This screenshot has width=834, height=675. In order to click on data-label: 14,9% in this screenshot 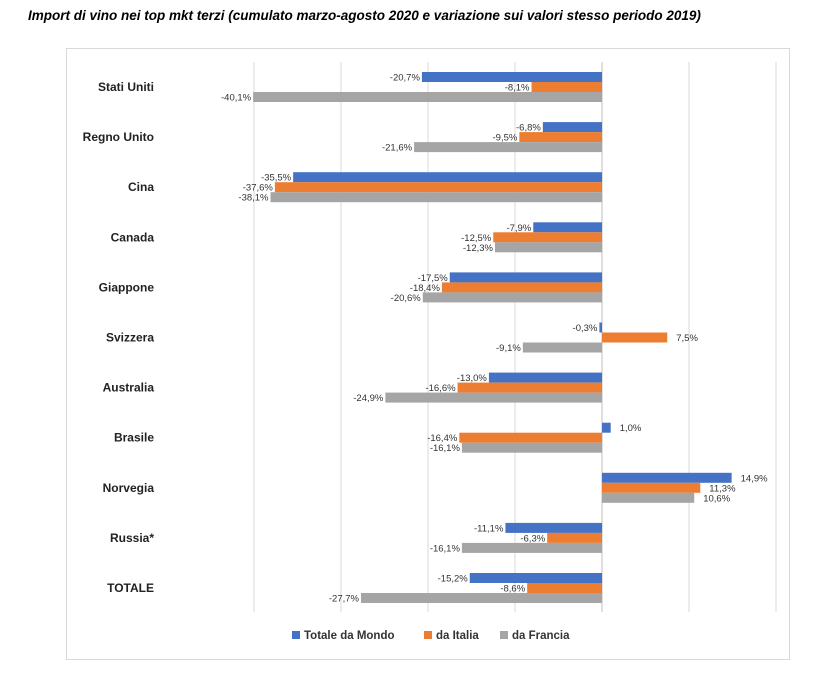, I will do `click(754, 478)`.